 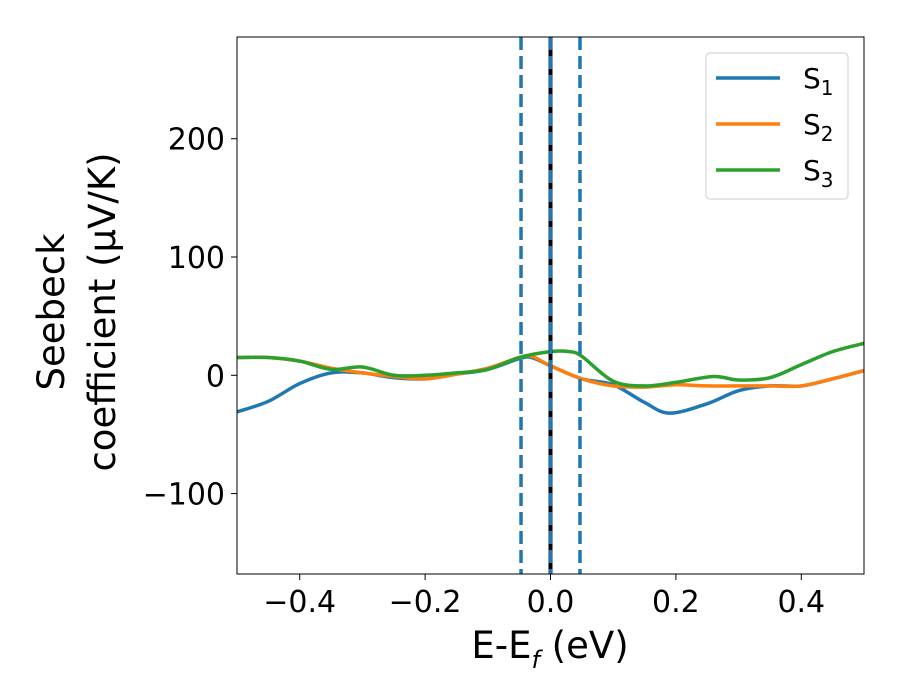 I want to click on legend-label: S3, so click(x=818, y=173).